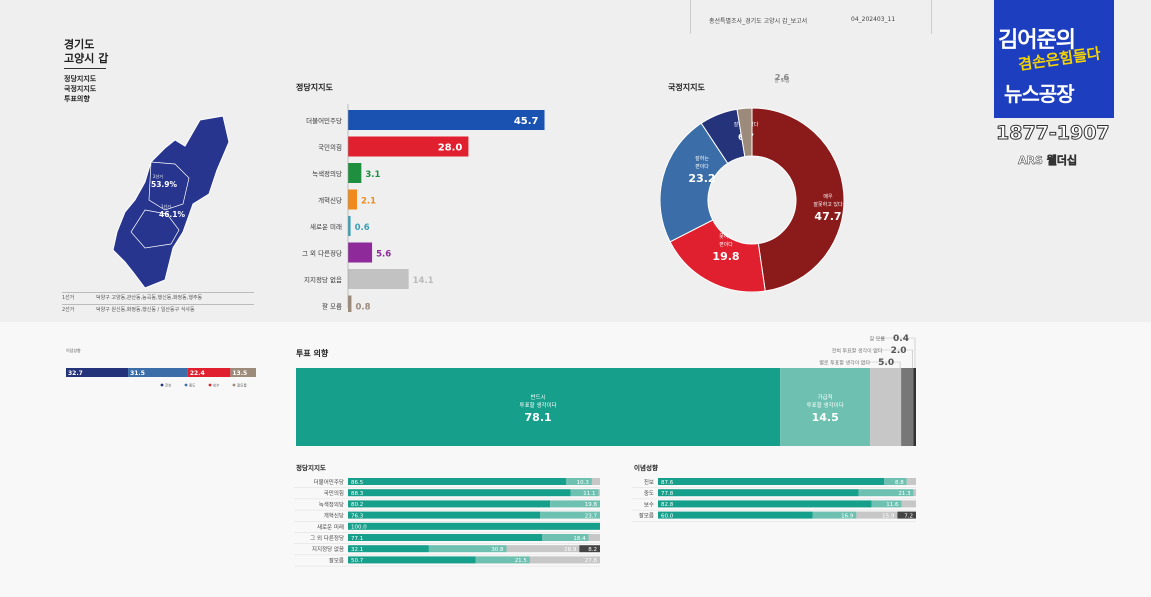  What do you see at coordinates (1053, 133) in the screenshot?
I see `logo-years: 1877-1907` at bounding box center [1053, 133].